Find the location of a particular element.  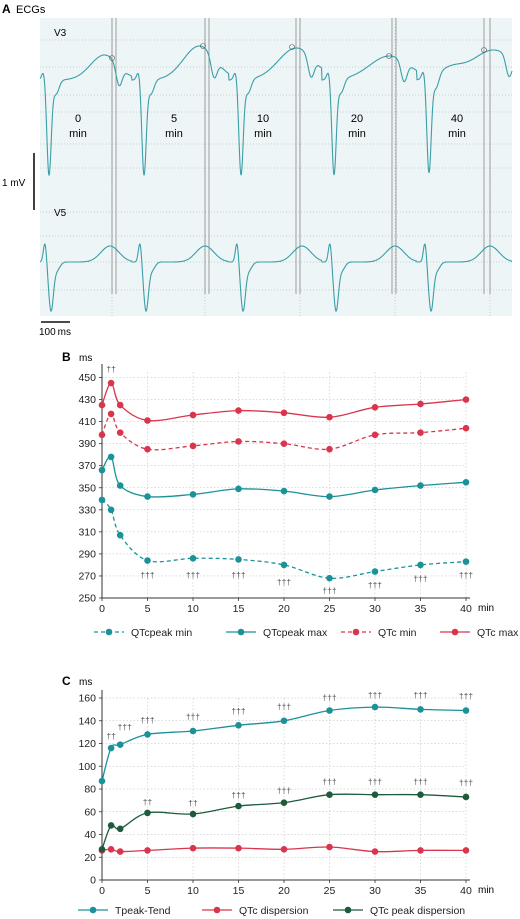

y-tick-label: 310 is located at coordinates (87, 532).